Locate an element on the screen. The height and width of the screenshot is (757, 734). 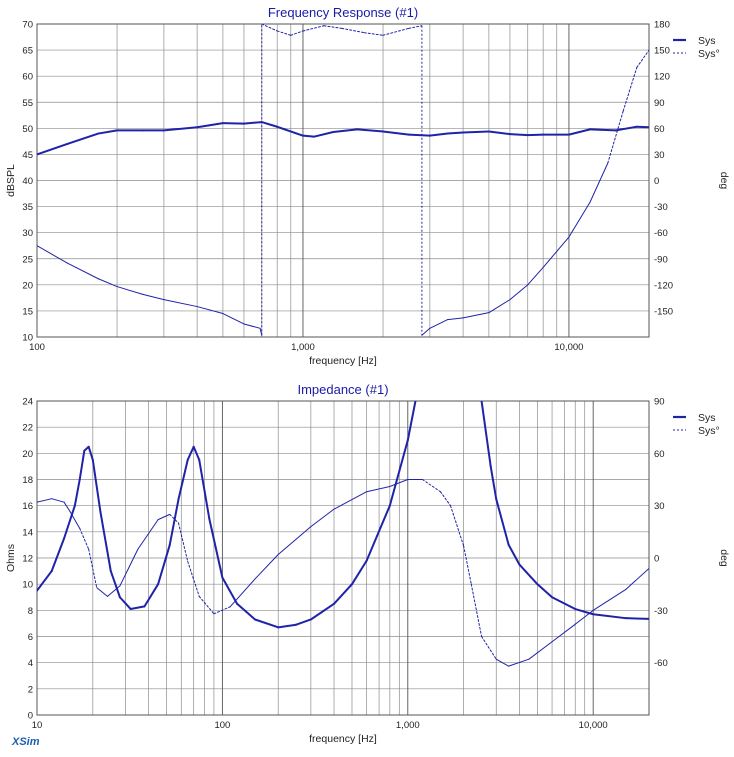
x-tick-label: 1,000 is located at coordinates (303, 347).